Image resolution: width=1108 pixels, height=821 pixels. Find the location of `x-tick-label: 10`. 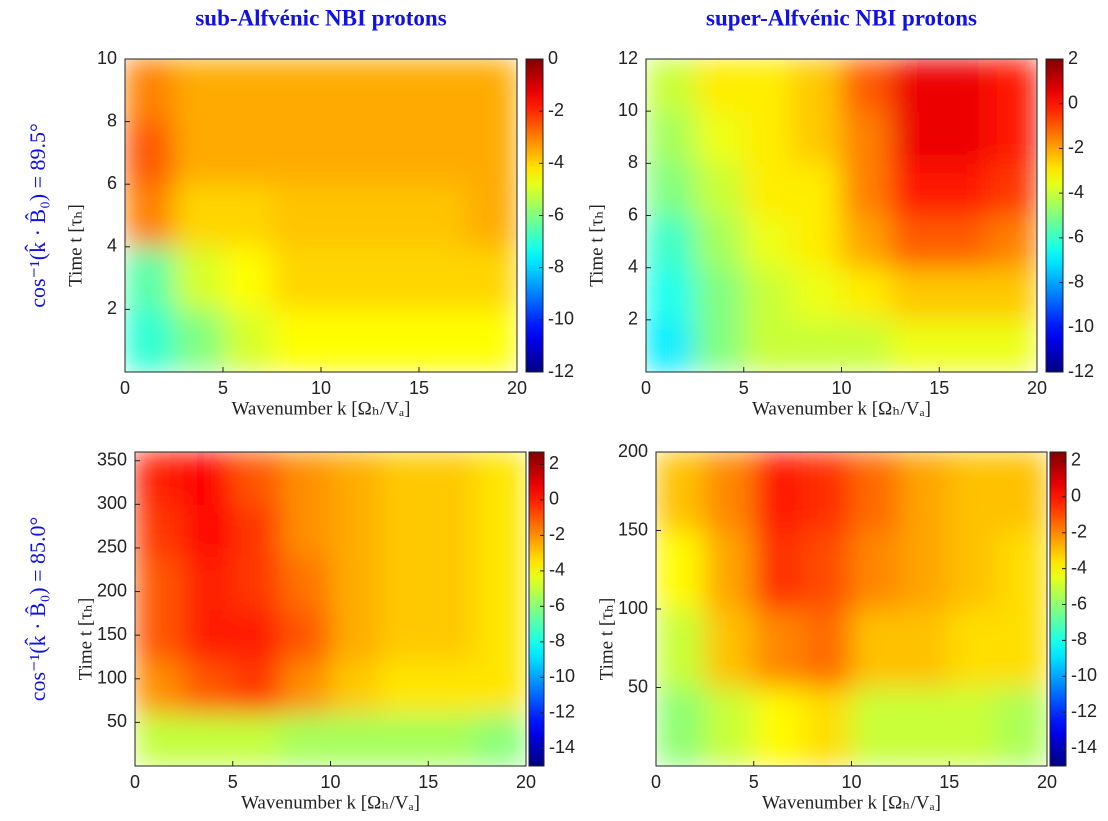

x-tick-label: 10 is located at coordinates (330, 782).